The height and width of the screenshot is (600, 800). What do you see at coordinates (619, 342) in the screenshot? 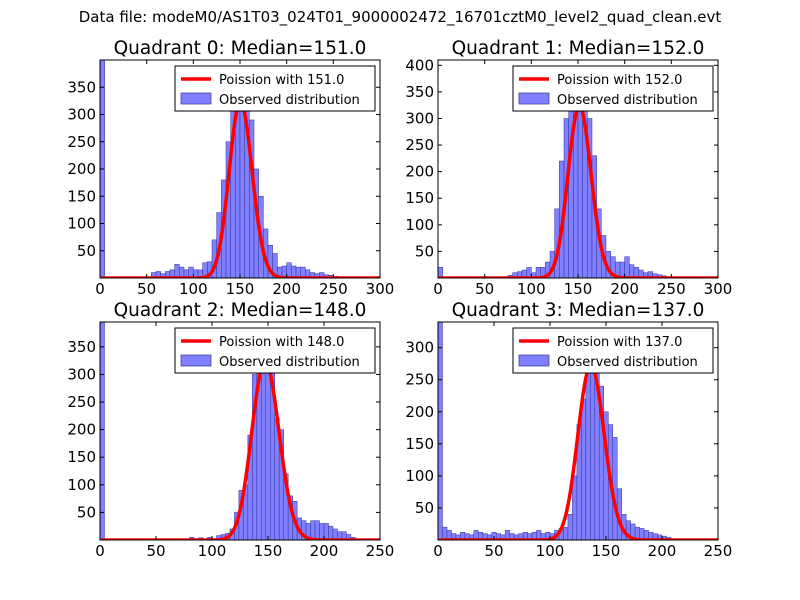
I see `legend-poisson-label: Poission with 137.0` at bounding box center [619, 342].